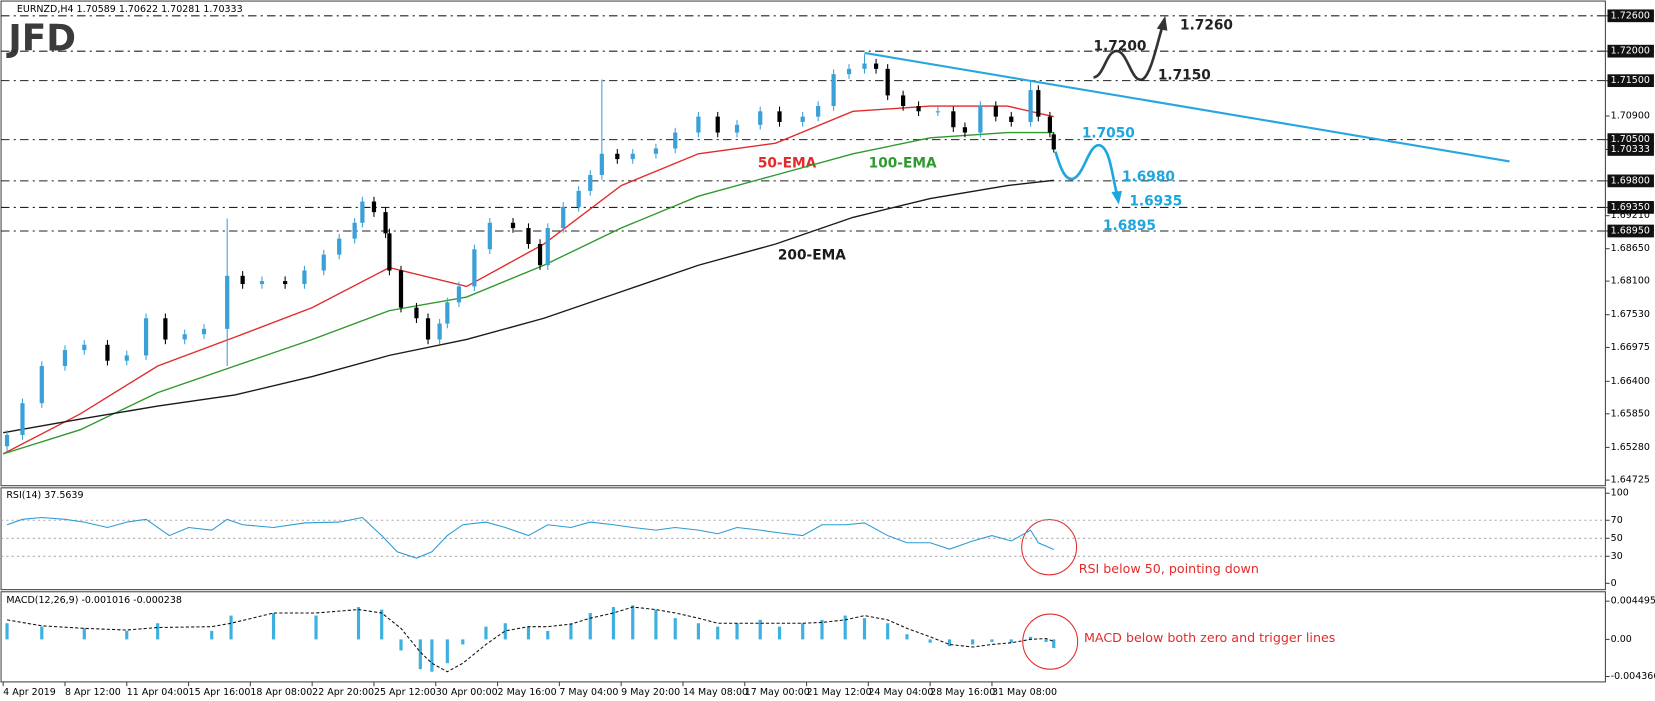 Image resolution: width=1655 pixels, height=701 pixels. I want to click on y-tick-label: 0.00, so click(1621, 639).